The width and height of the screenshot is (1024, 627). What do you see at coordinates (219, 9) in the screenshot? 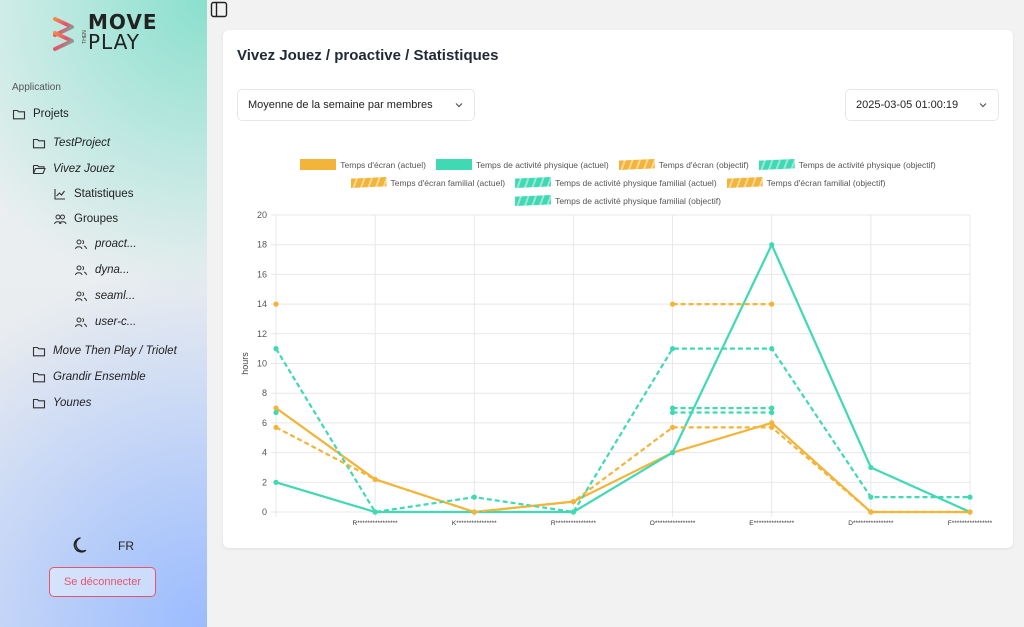
I see `sidebar-toggle-icon` at bounding box center [219, 9].